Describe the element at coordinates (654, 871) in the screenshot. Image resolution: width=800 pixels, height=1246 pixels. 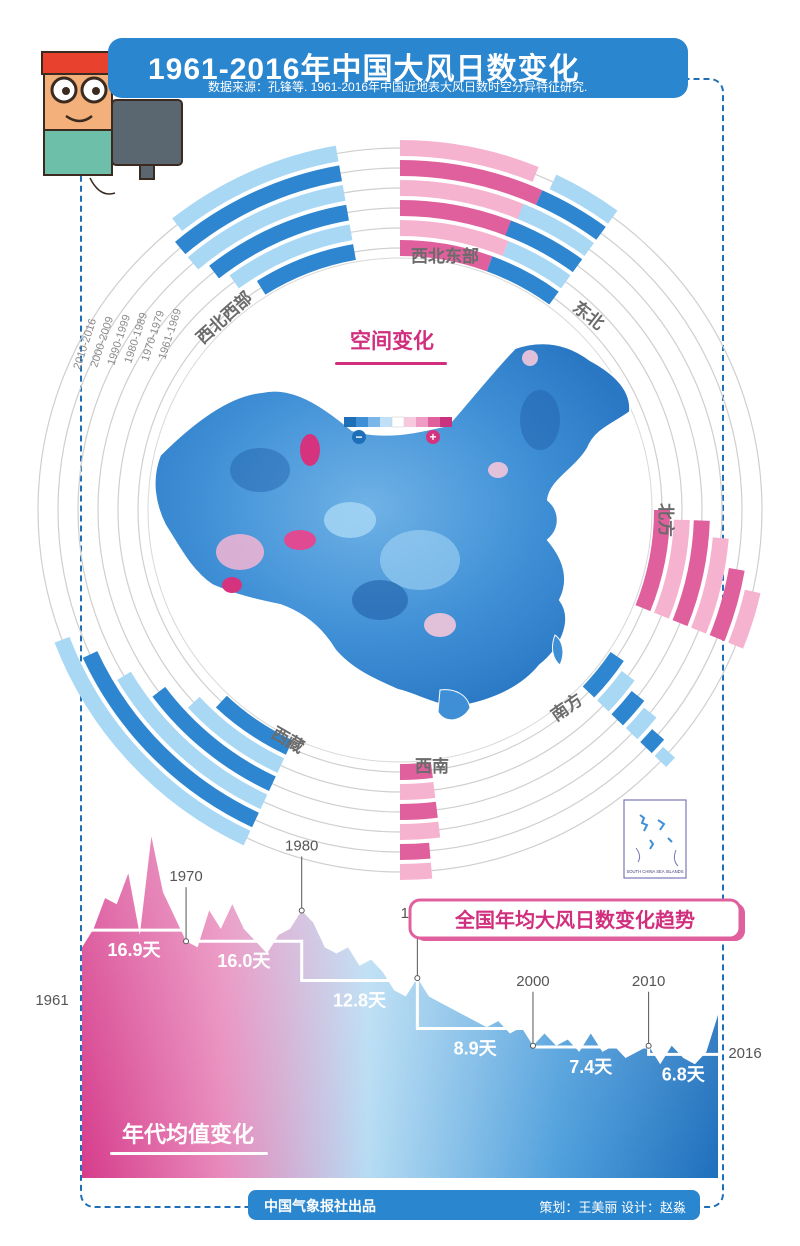
I see `inset-caption: SOUTH CHINA SEA ISLANDS` at that location.